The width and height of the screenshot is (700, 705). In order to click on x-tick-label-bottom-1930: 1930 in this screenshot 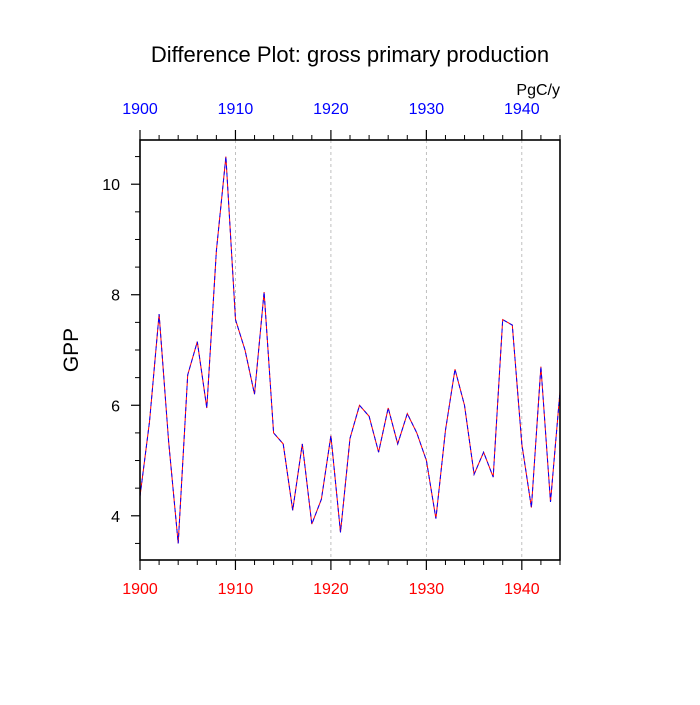, I will do `click(427, 589)`.